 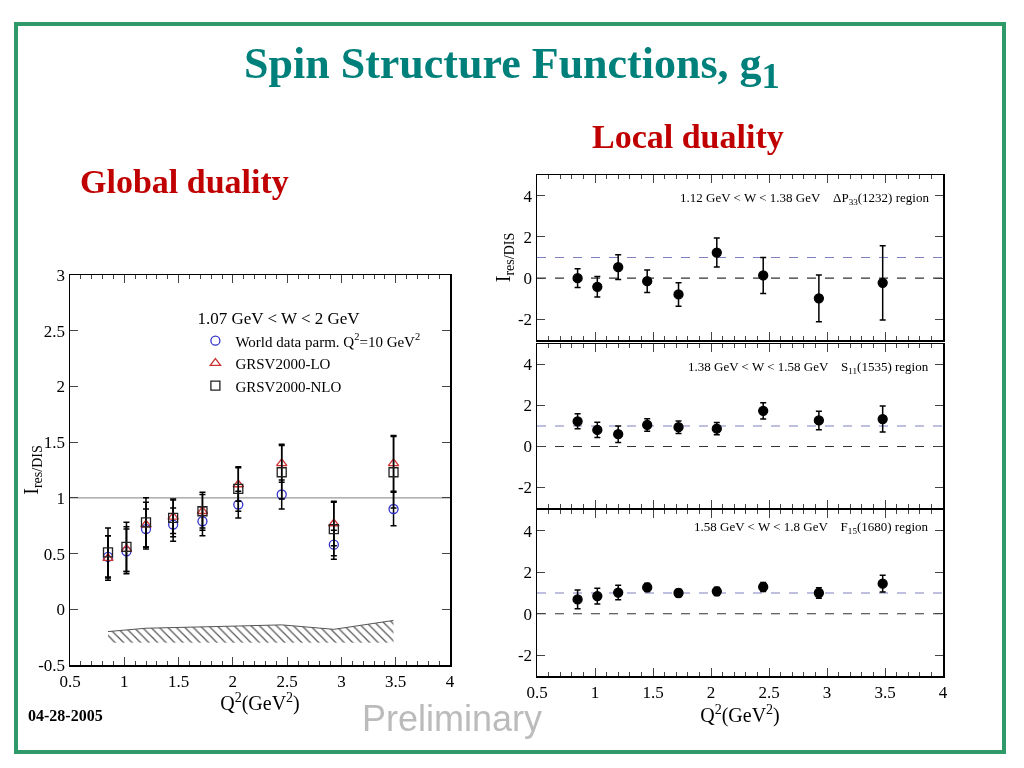 I want to click on y-tick-label: -0.5, so click(x=52, y=665).